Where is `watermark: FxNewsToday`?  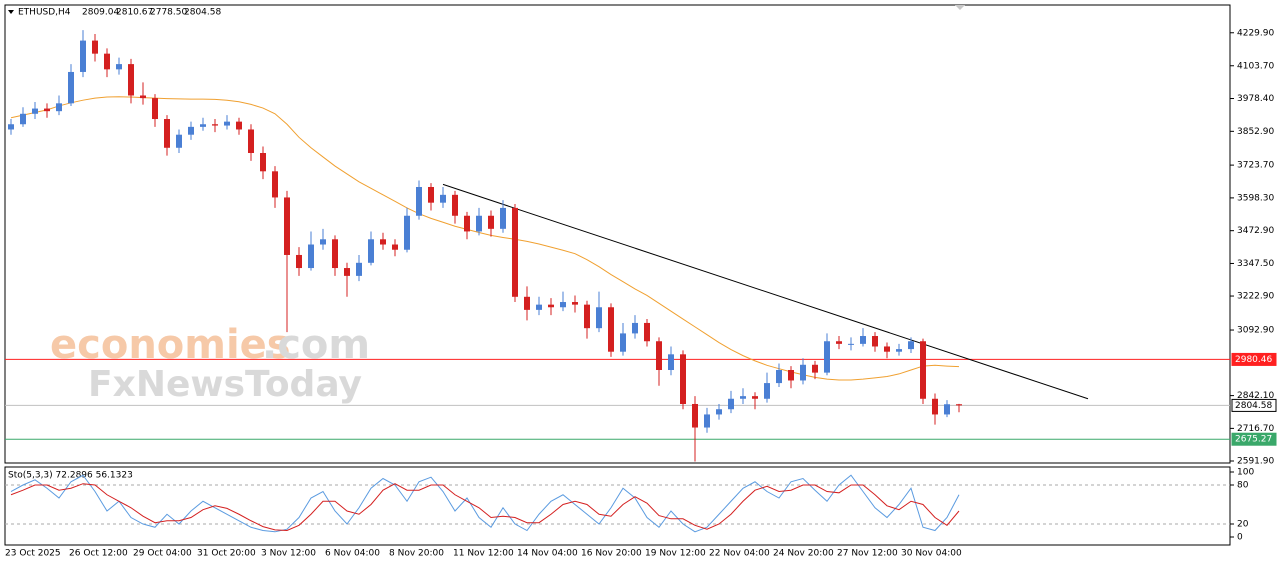 watermark: FxNewsToday is located at coordinates (225, 384).